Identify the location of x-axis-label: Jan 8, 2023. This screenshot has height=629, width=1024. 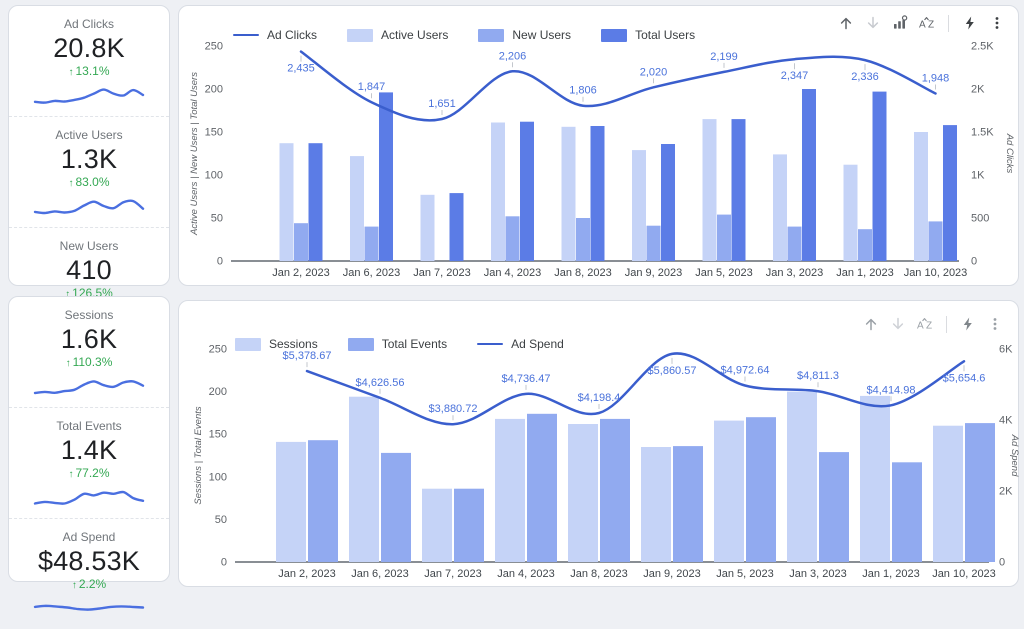
(599, 574).